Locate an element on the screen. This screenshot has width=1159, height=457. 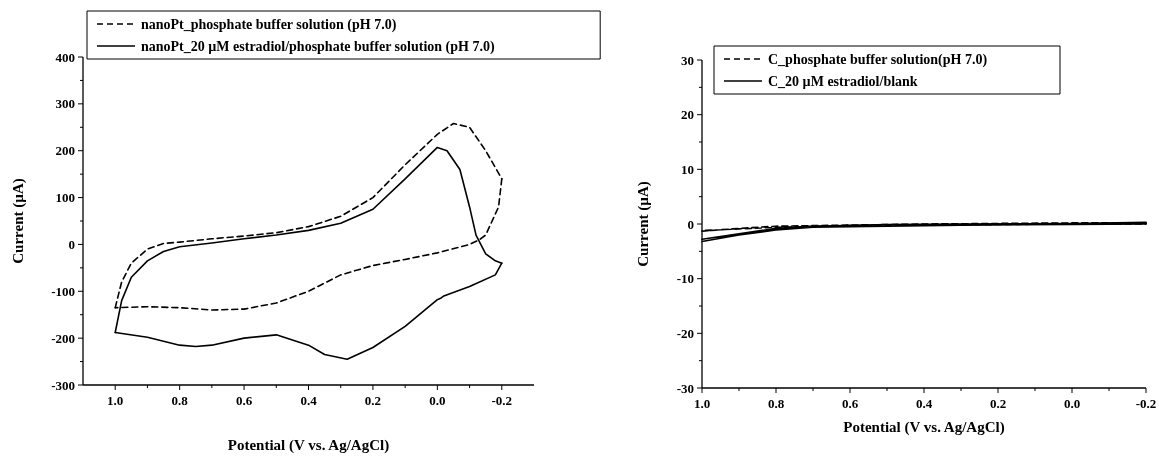
y-tick-label: -20 is located at coordinates (685, 333).